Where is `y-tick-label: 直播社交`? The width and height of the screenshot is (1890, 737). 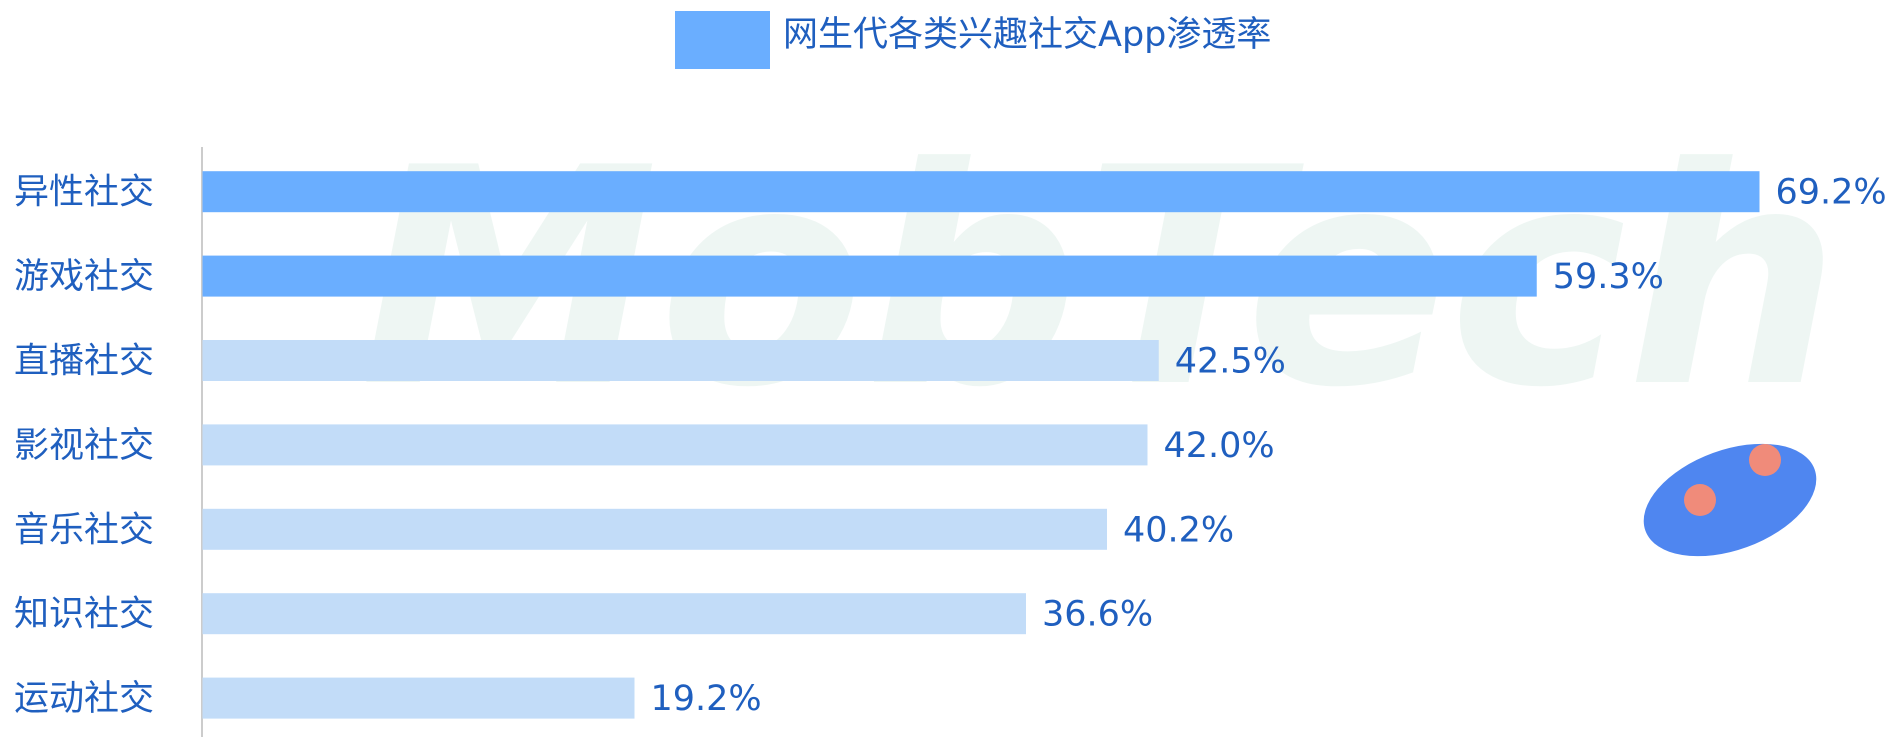 y-tick-label: 直播社交 is located at coordinates (84, 362).